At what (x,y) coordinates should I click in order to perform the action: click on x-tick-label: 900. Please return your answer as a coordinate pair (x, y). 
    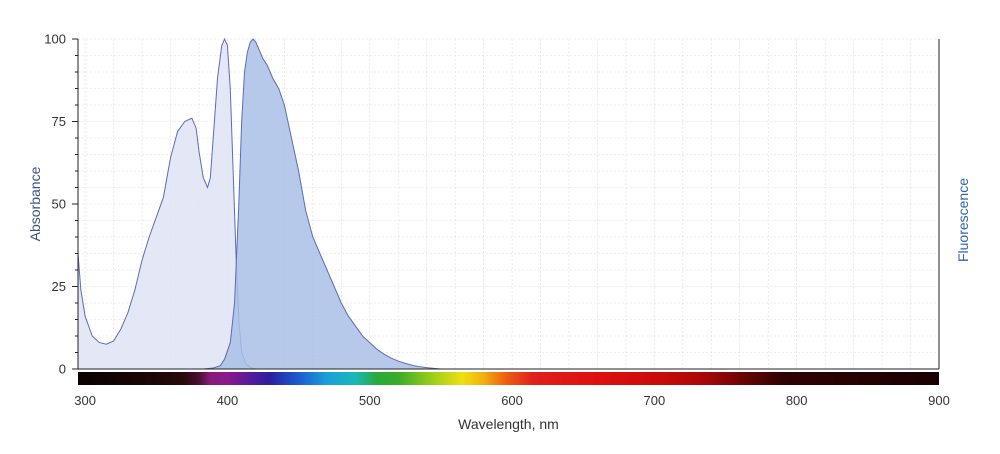
    Looking at the image, I should click on (939, 400).